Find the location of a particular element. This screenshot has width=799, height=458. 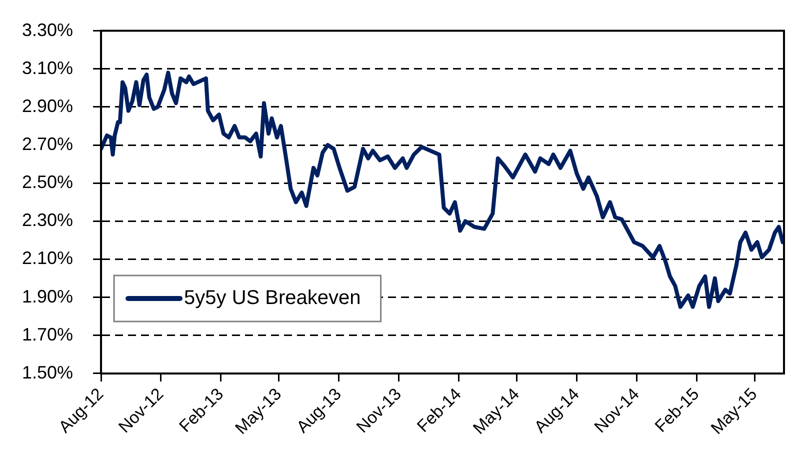

y-tick-label: 3.30% is located at coordinates (48, 30).